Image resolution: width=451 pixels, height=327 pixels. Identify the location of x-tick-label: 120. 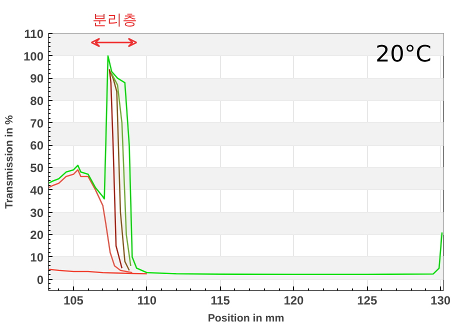
(294, 301).